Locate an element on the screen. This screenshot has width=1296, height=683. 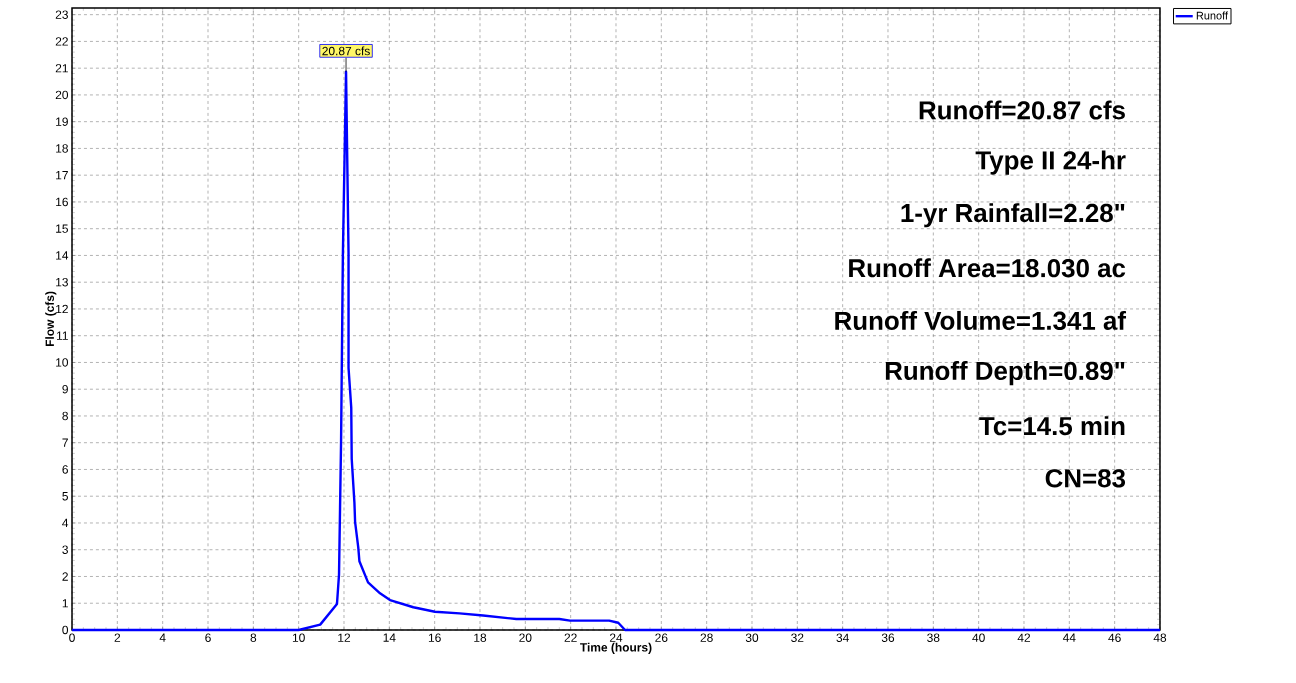
x-tick-label: 2 is located at coordinates (117, 637).